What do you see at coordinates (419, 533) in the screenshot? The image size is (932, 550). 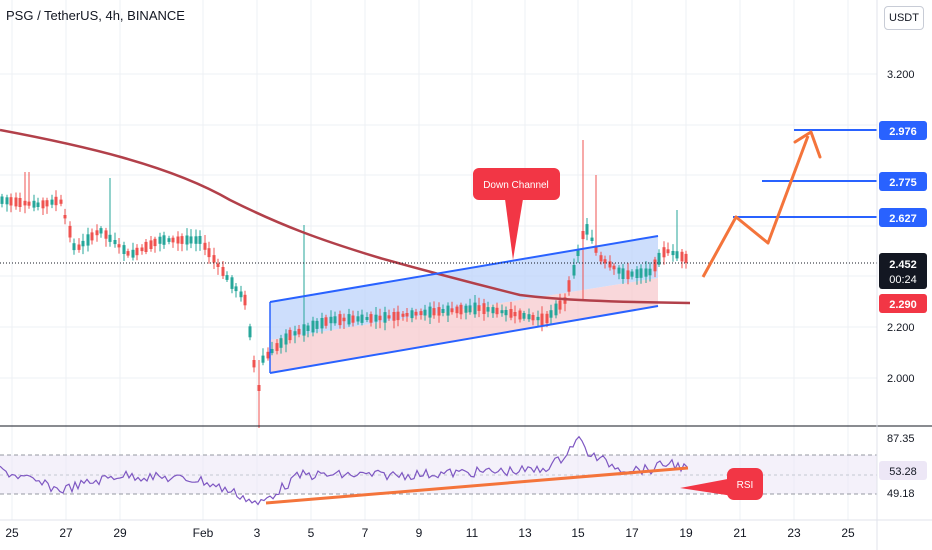 I see `time-tick: 9` at bounding box center [419, 533].